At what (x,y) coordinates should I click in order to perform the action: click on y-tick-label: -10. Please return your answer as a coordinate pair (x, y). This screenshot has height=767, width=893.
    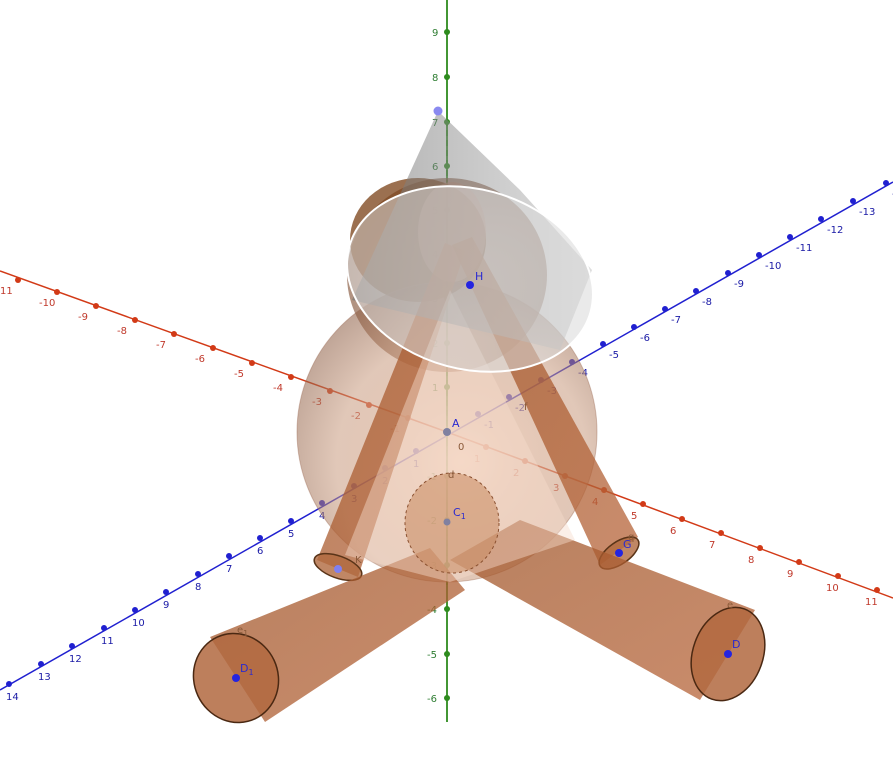
    Looking at the image, I should click on (773, 266).